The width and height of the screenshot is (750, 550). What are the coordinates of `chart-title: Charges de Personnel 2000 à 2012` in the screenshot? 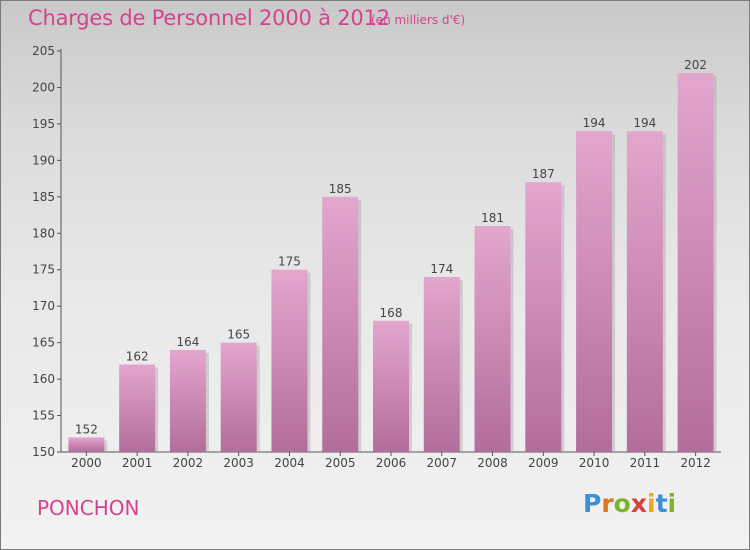 It's located at (209, 18).